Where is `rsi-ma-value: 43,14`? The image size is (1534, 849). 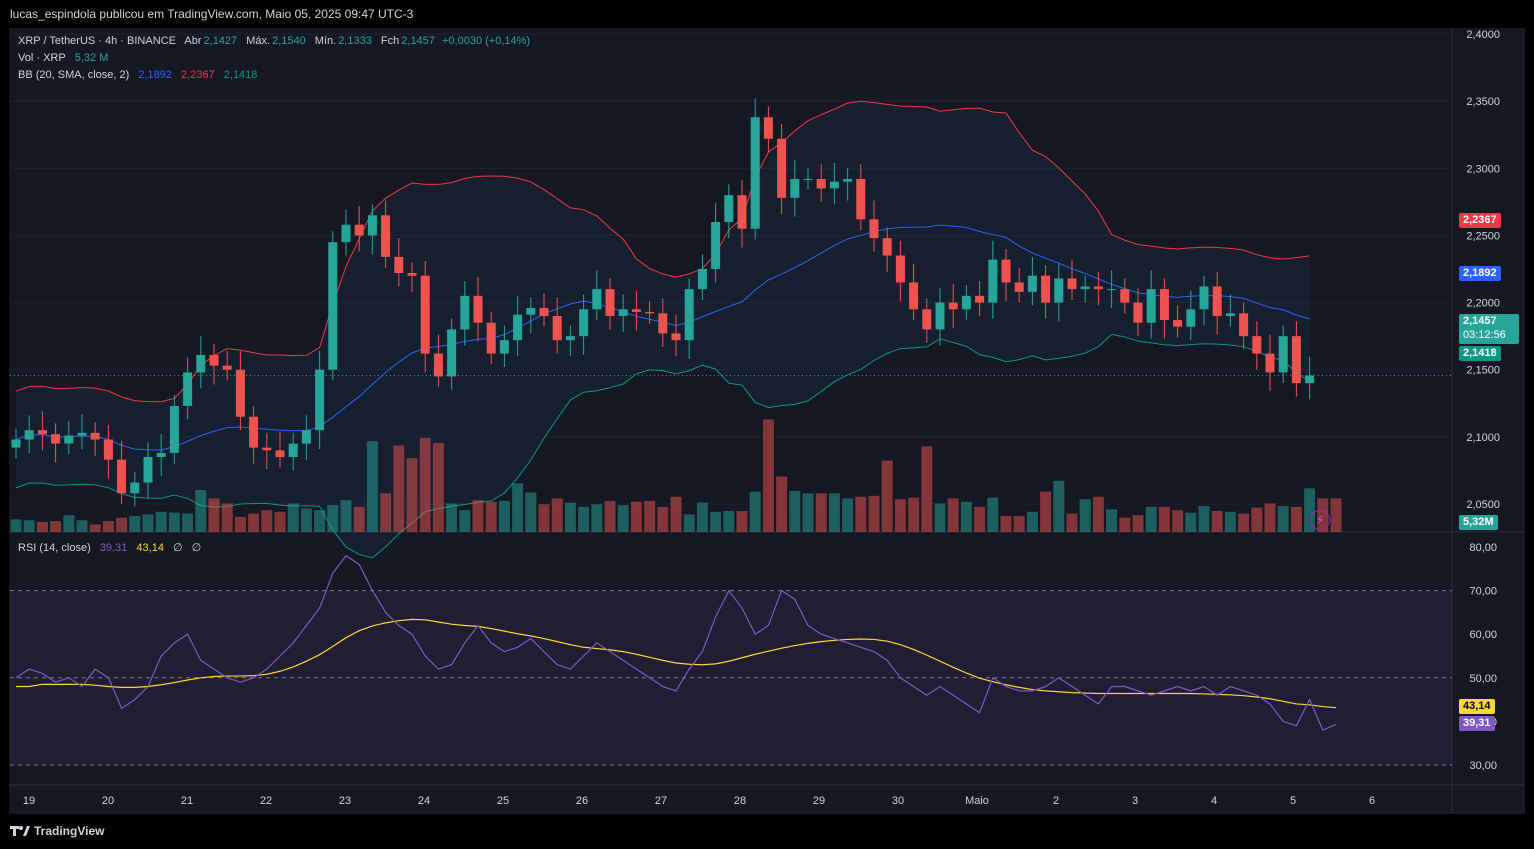 rsi-ma-value: 43,14 is located at coordinates (150, 548).